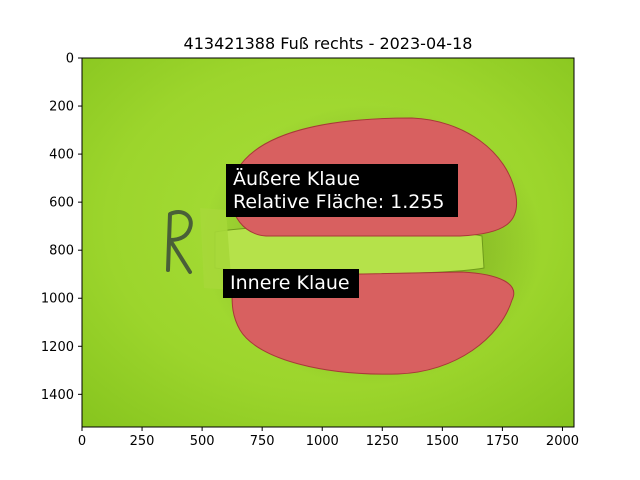 Image resolution: width=640 pixels, height=480 pixels. What do you see at coordinates (70, 59) in the screenshot?
I see `y-tick-label: 0` at bounding box center [70, 59].